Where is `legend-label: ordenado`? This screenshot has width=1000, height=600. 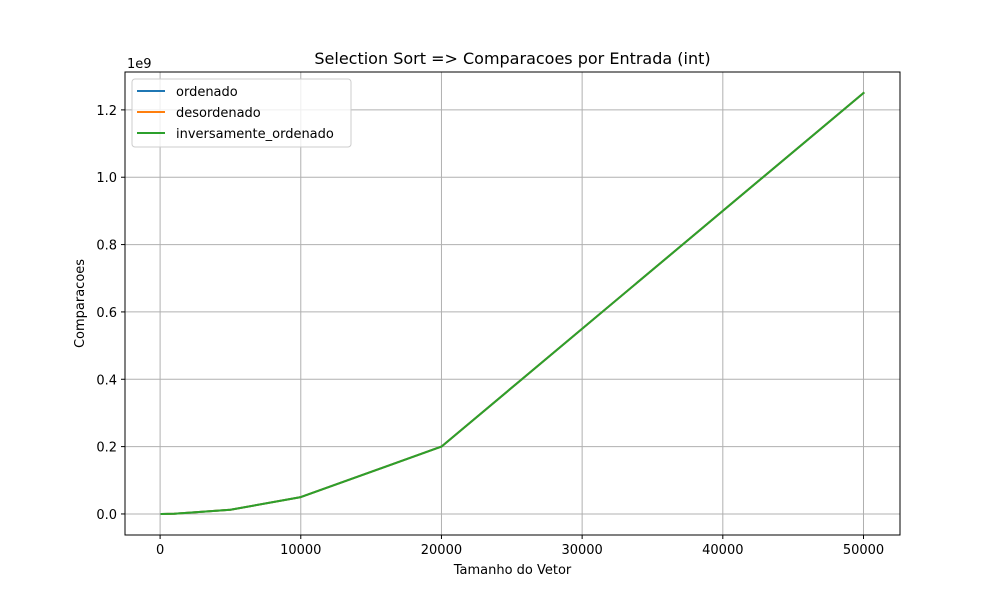 legend-label: ordenado is located at coordinates (207, 92).